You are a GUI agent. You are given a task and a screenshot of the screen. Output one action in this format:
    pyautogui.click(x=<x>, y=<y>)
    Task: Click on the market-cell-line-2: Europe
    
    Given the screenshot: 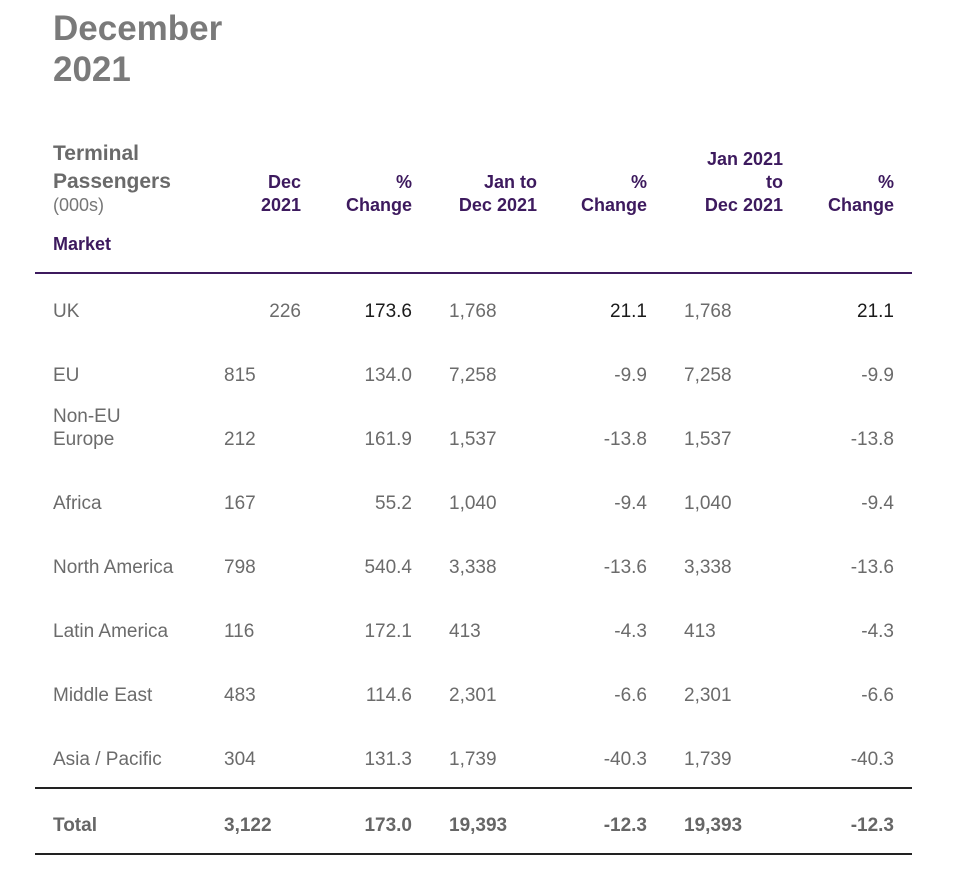 What is the action you would take?
    pyautogui.click(x=84, y=439)
    